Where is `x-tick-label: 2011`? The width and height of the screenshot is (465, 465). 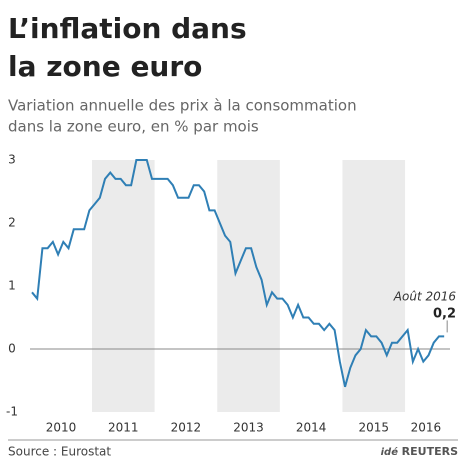 x-tick-label: 2011 is located at coordinates (123, 428).